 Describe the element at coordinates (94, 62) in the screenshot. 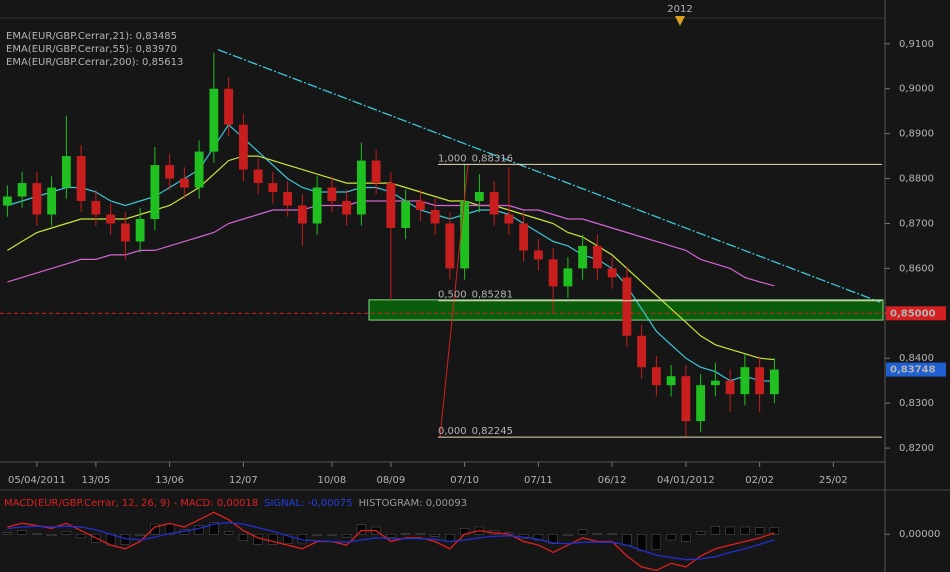

I see `legend-entry: EMA(EUR/GBP.Cerrar,200): 0,85613` at that location.